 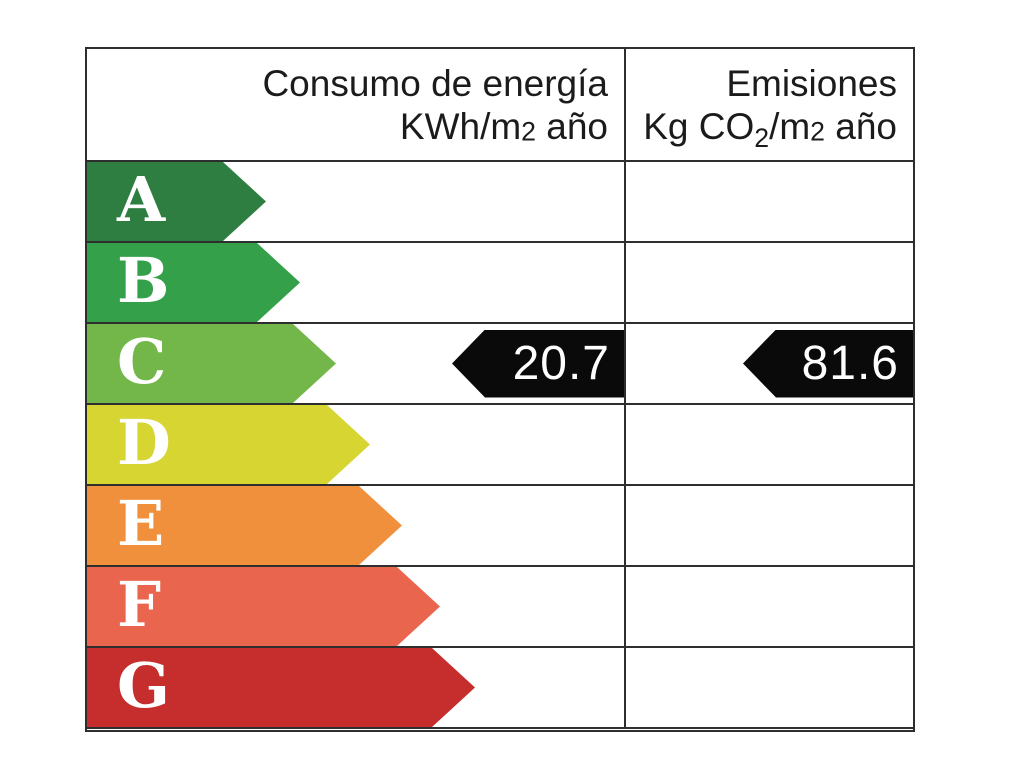 What do you see at coordinates (355, 105) in the screenshot?
I see `header-consumption: Consumo de energía KWh/m2 año` at bounding box center [355, 105].